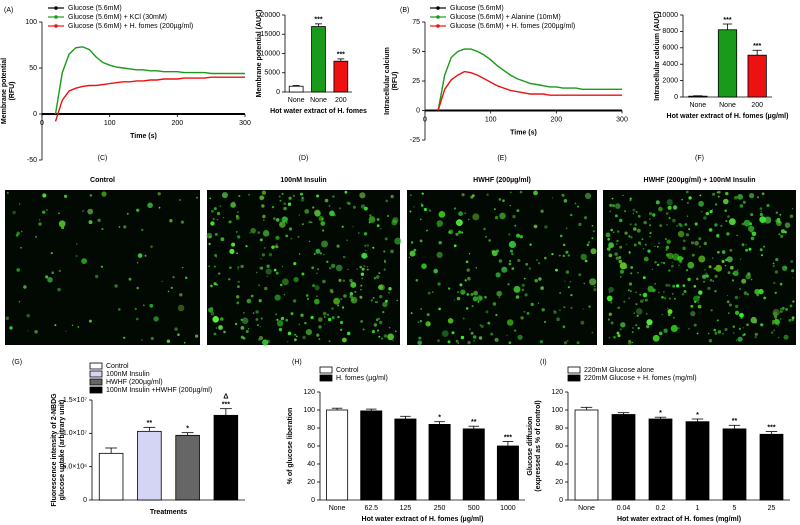  I want to click on legend-swatch, so click(96, 382).